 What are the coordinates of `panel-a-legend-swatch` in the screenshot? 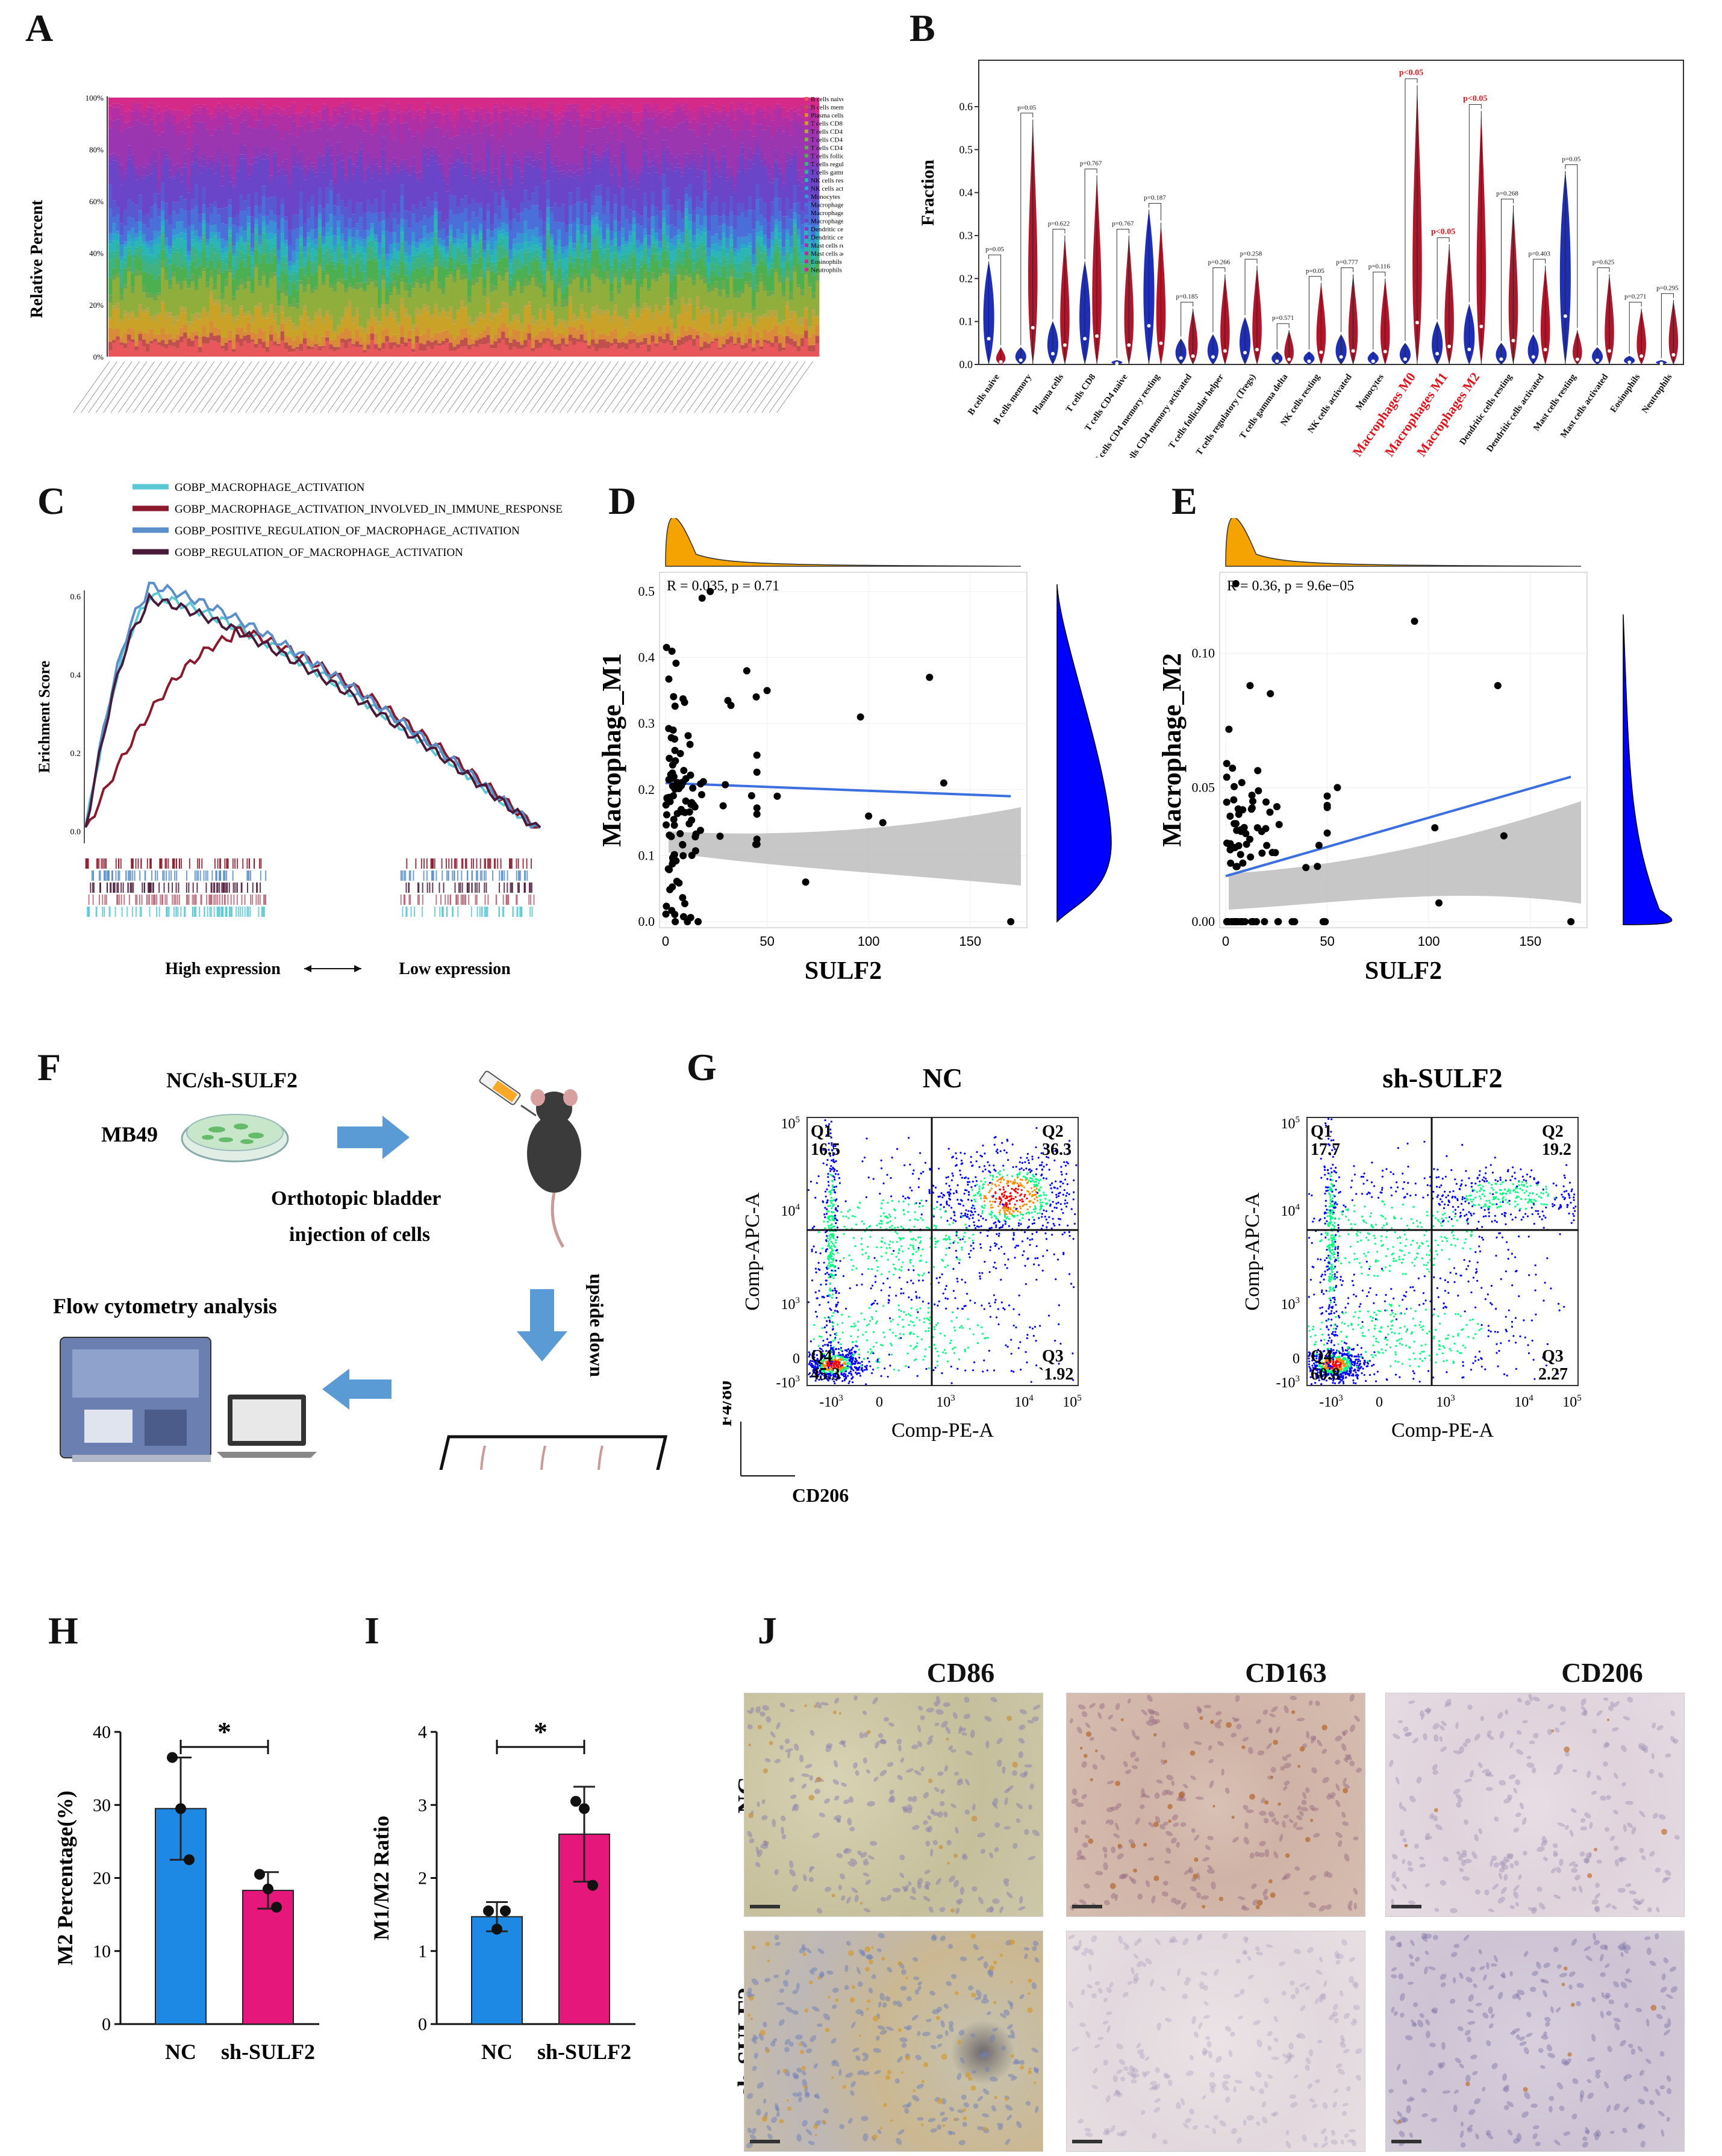 It's located at (807, 269).